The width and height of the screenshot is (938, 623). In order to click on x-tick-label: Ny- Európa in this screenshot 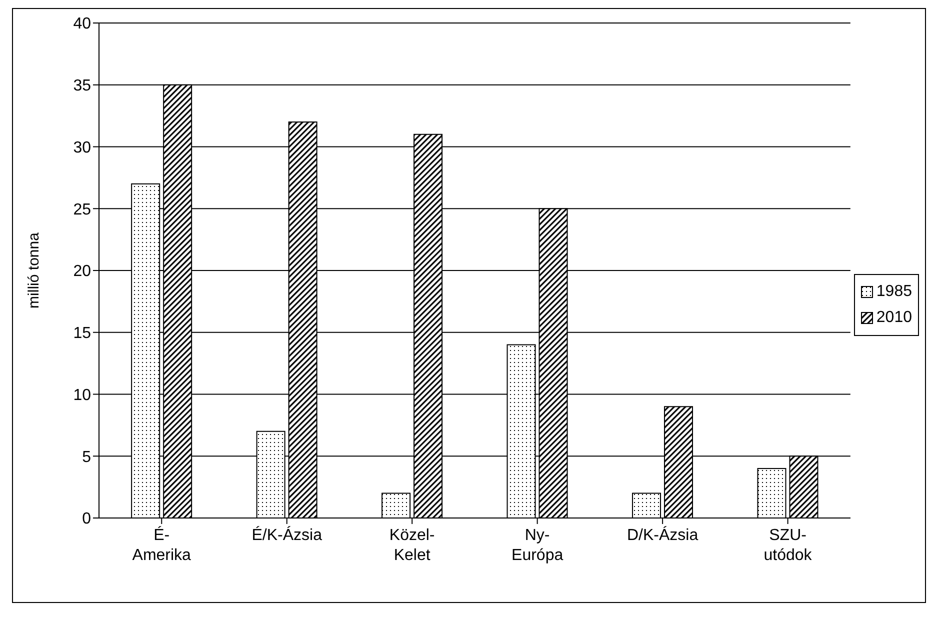, I will do `click(538, 545)`.